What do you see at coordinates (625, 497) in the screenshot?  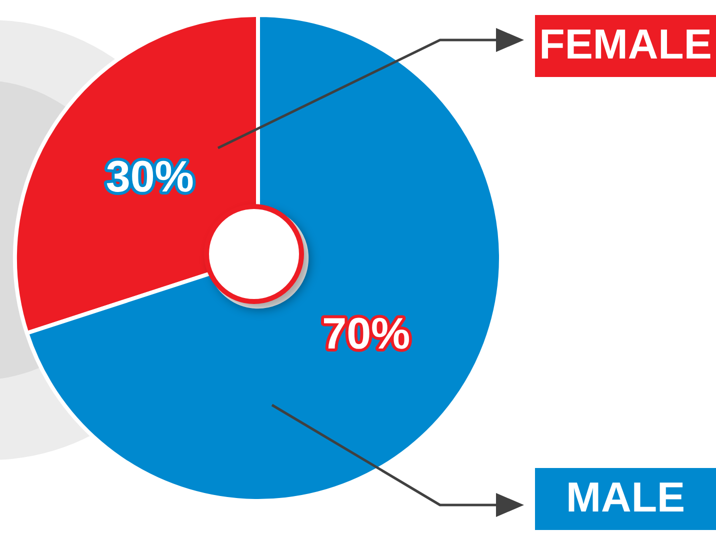 I see `slice-label: MALE` at bounding box center [625, 497].